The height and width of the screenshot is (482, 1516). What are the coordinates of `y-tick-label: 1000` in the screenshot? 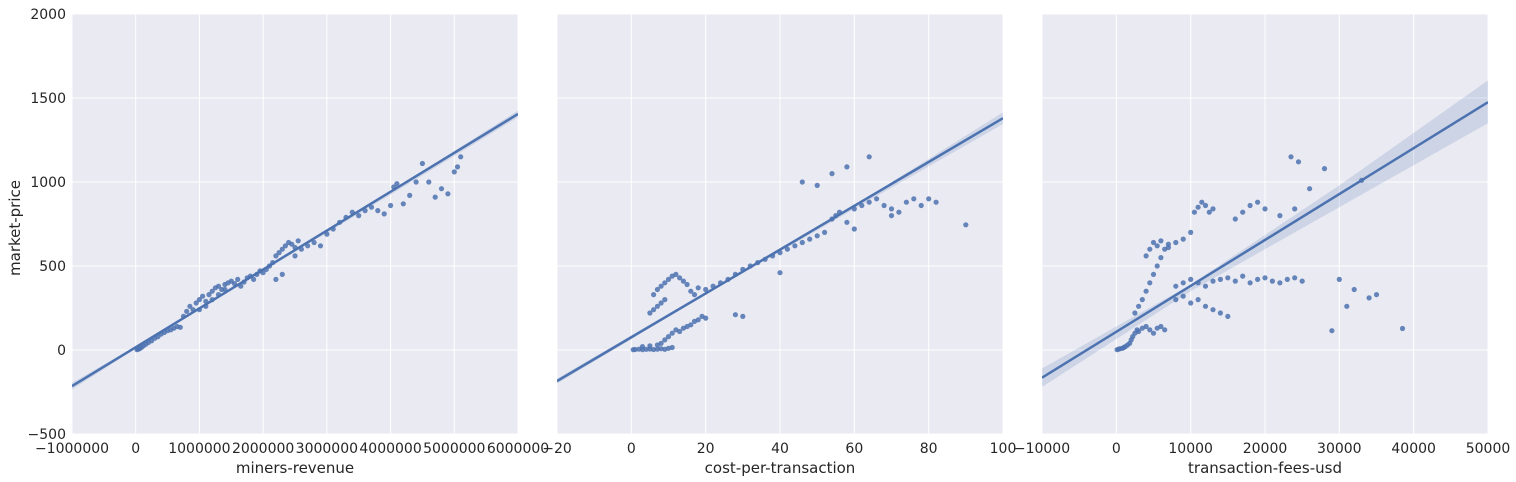 It's located at (48, 183).